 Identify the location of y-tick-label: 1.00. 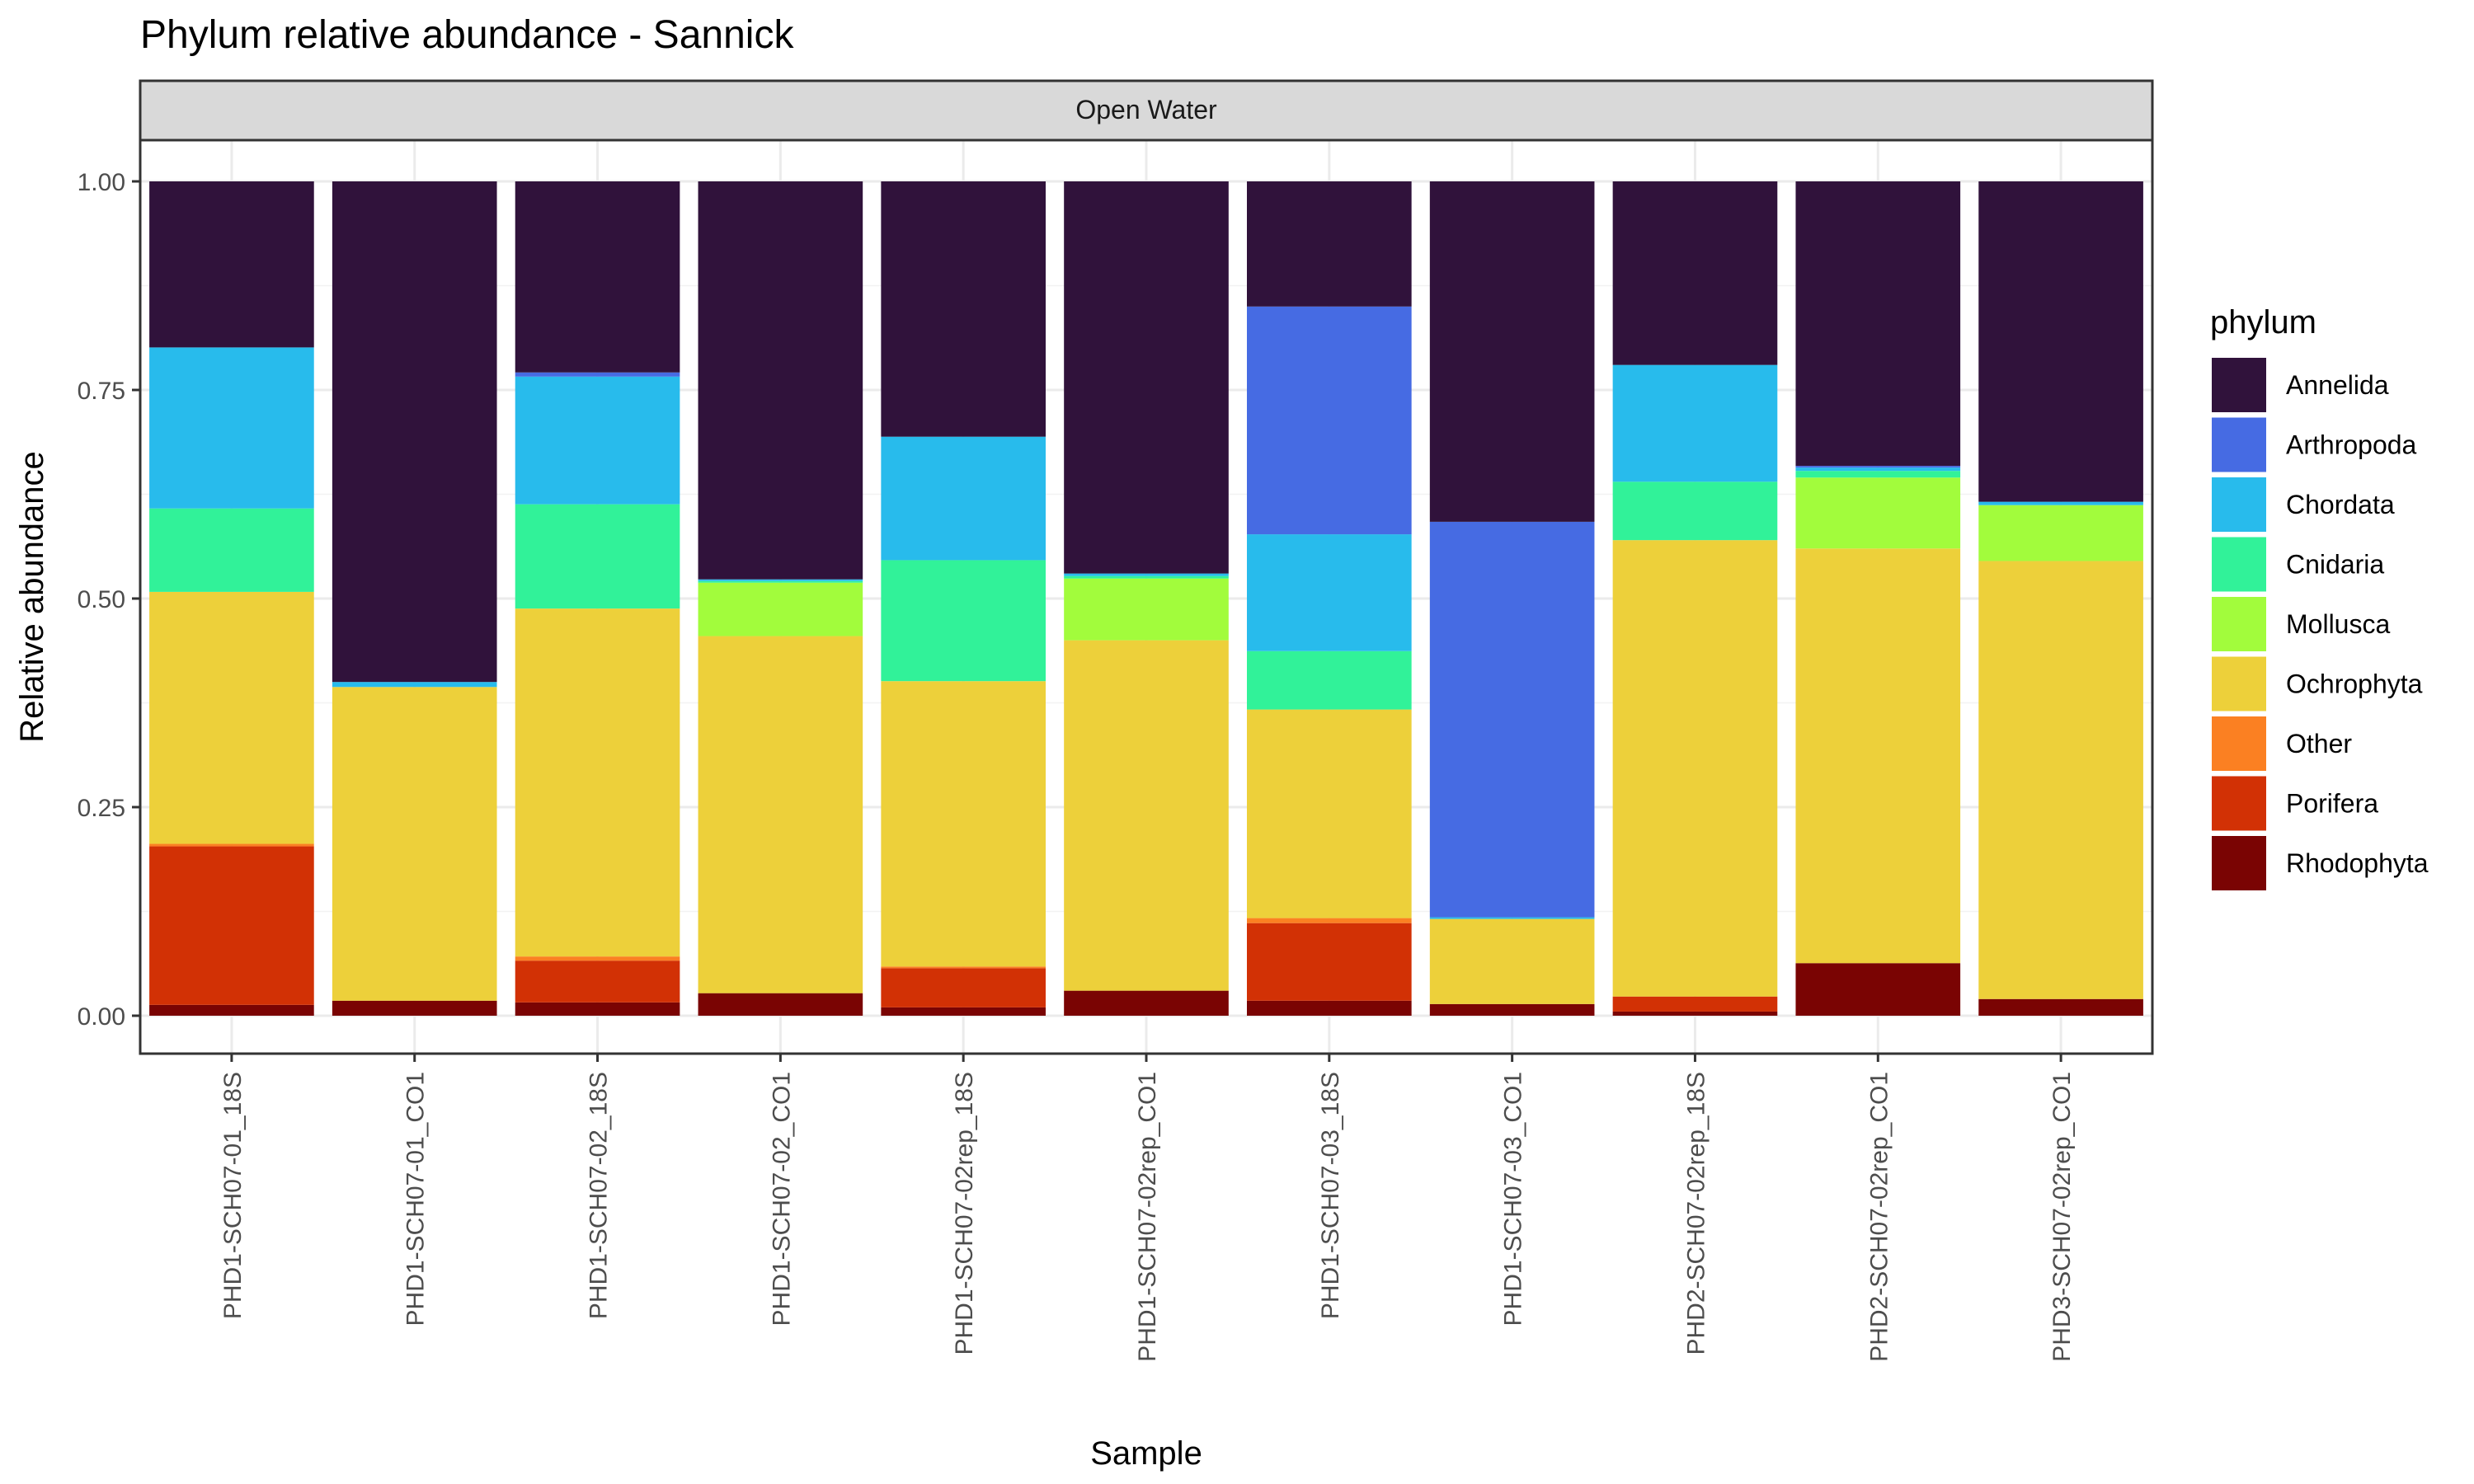
(101, 182).